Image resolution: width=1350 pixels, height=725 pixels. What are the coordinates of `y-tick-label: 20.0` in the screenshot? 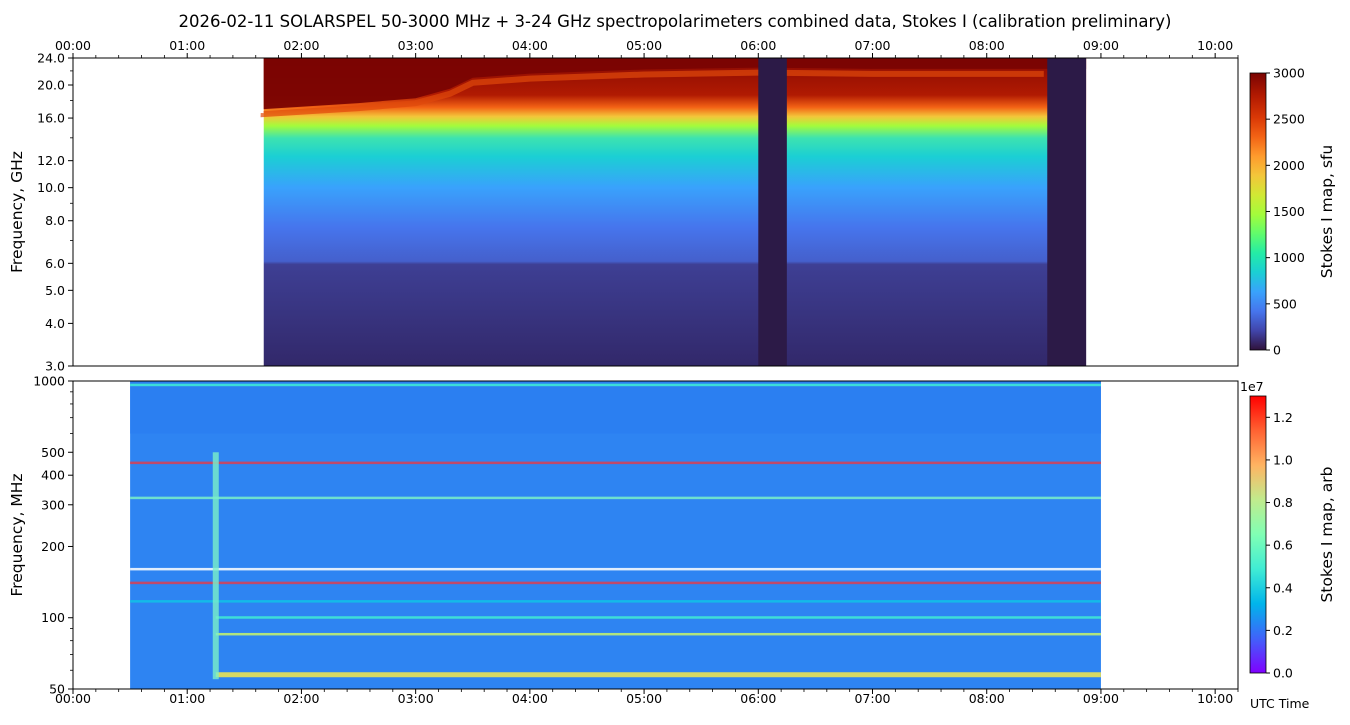 It's located at (51, 85).